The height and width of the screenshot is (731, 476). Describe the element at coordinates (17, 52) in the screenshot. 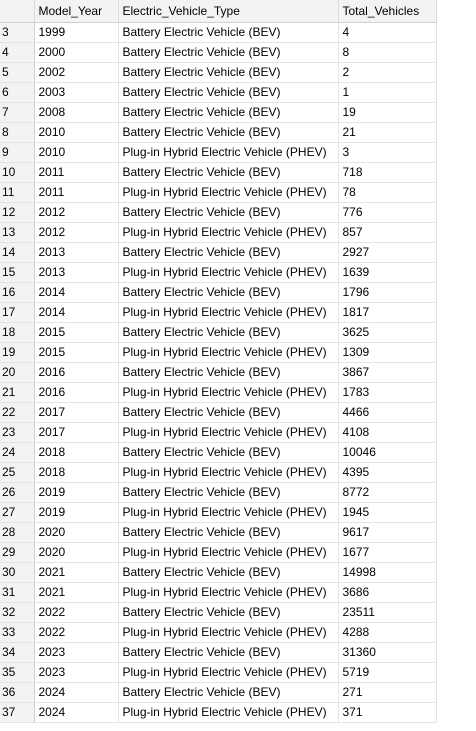

I see `row-number-cell: 4` at that location.